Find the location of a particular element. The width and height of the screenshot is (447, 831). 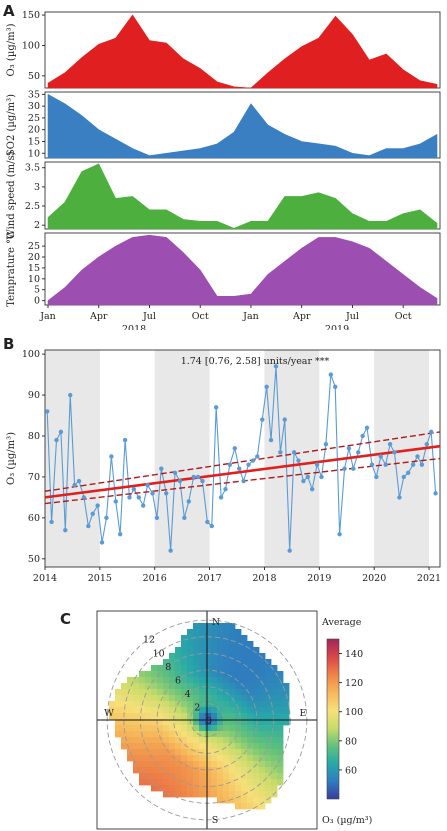

trend-line is located at coordinates (242, 471).